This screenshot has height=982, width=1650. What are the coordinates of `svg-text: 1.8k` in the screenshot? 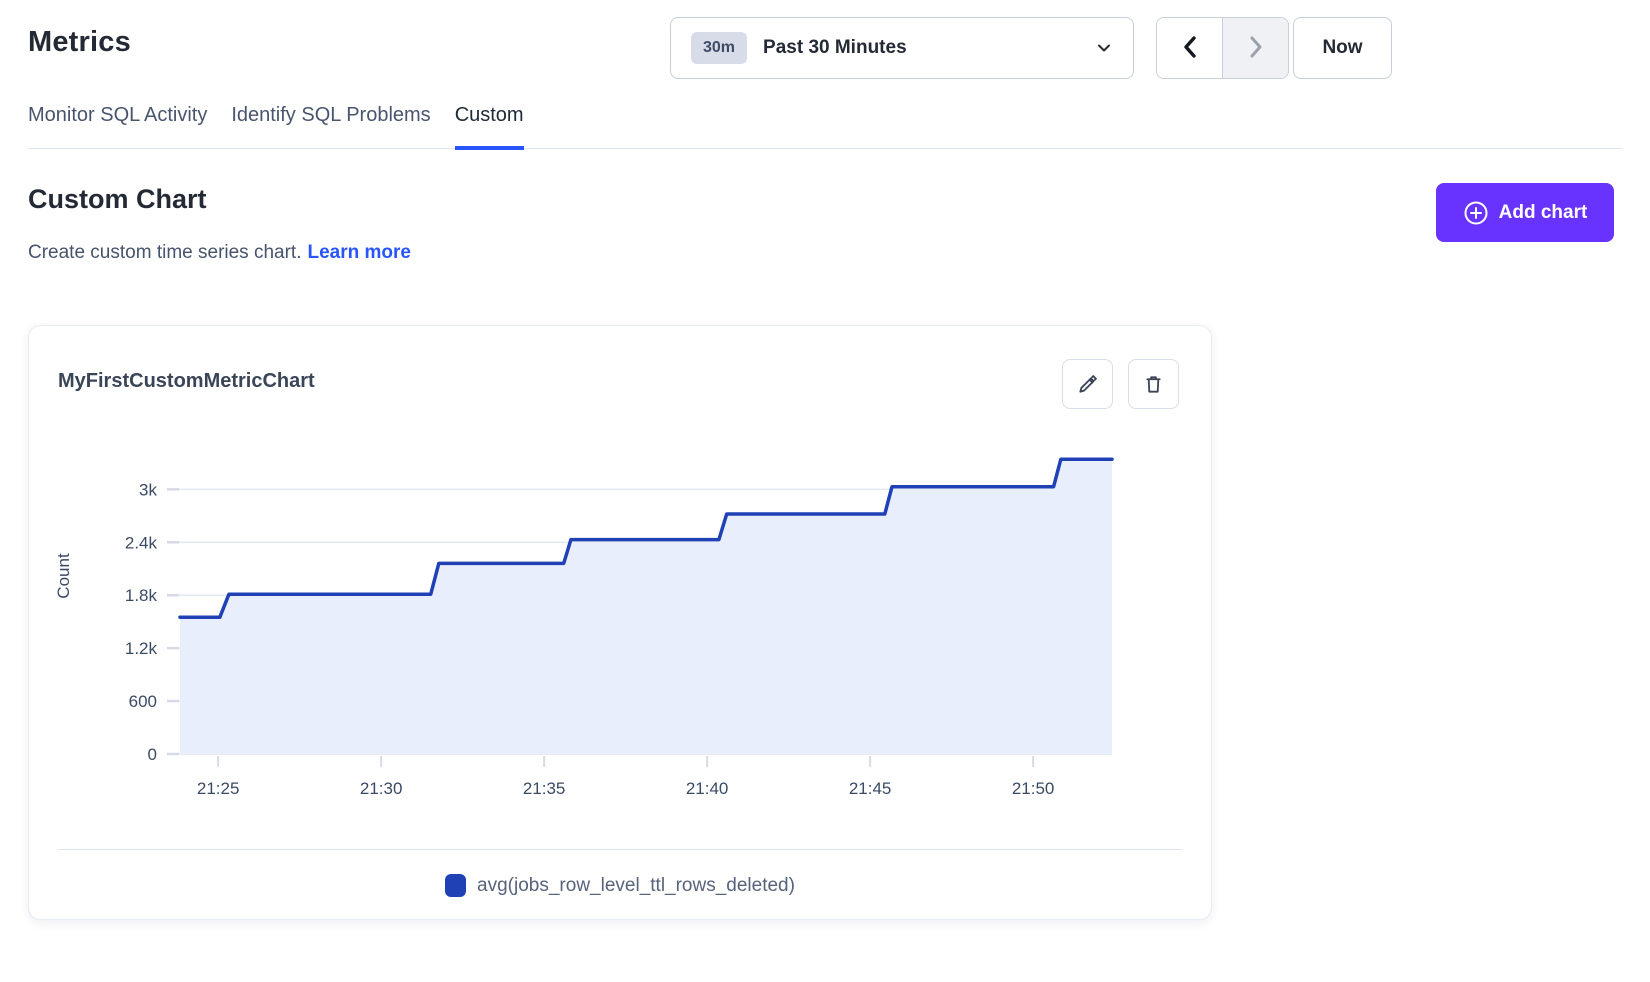 It's located at (141, 595).